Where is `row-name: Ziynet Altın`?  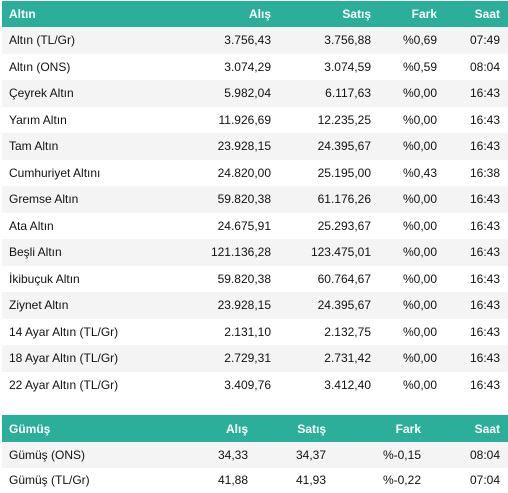 row-name: Ziynet Altın is located at coordinates (39, 305).